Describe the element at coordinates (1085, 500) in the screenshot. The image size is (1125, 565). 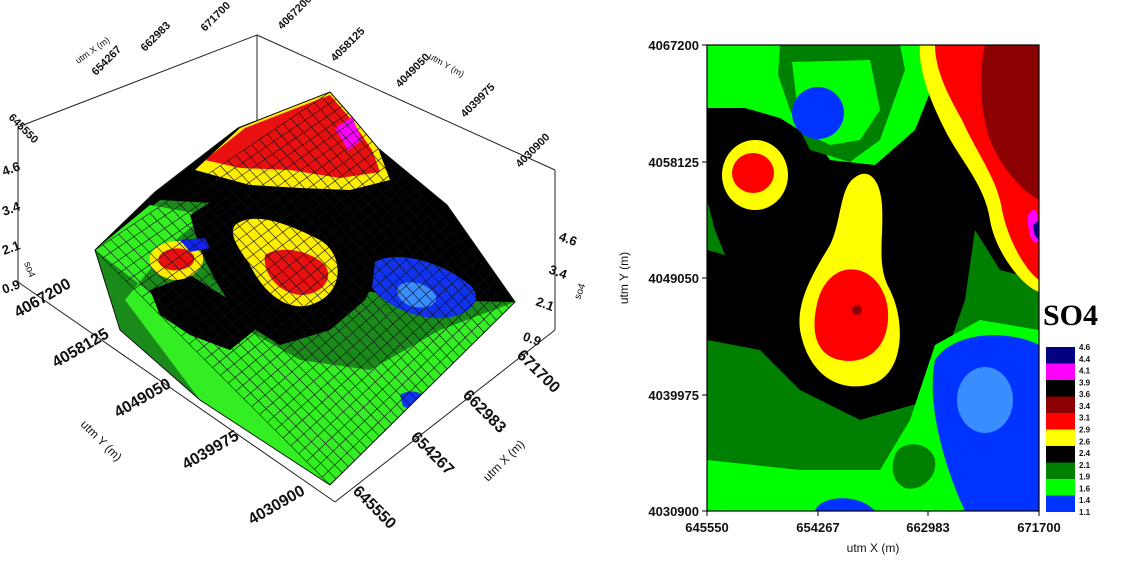
I see `legend-level-label: 1.4` at that location.